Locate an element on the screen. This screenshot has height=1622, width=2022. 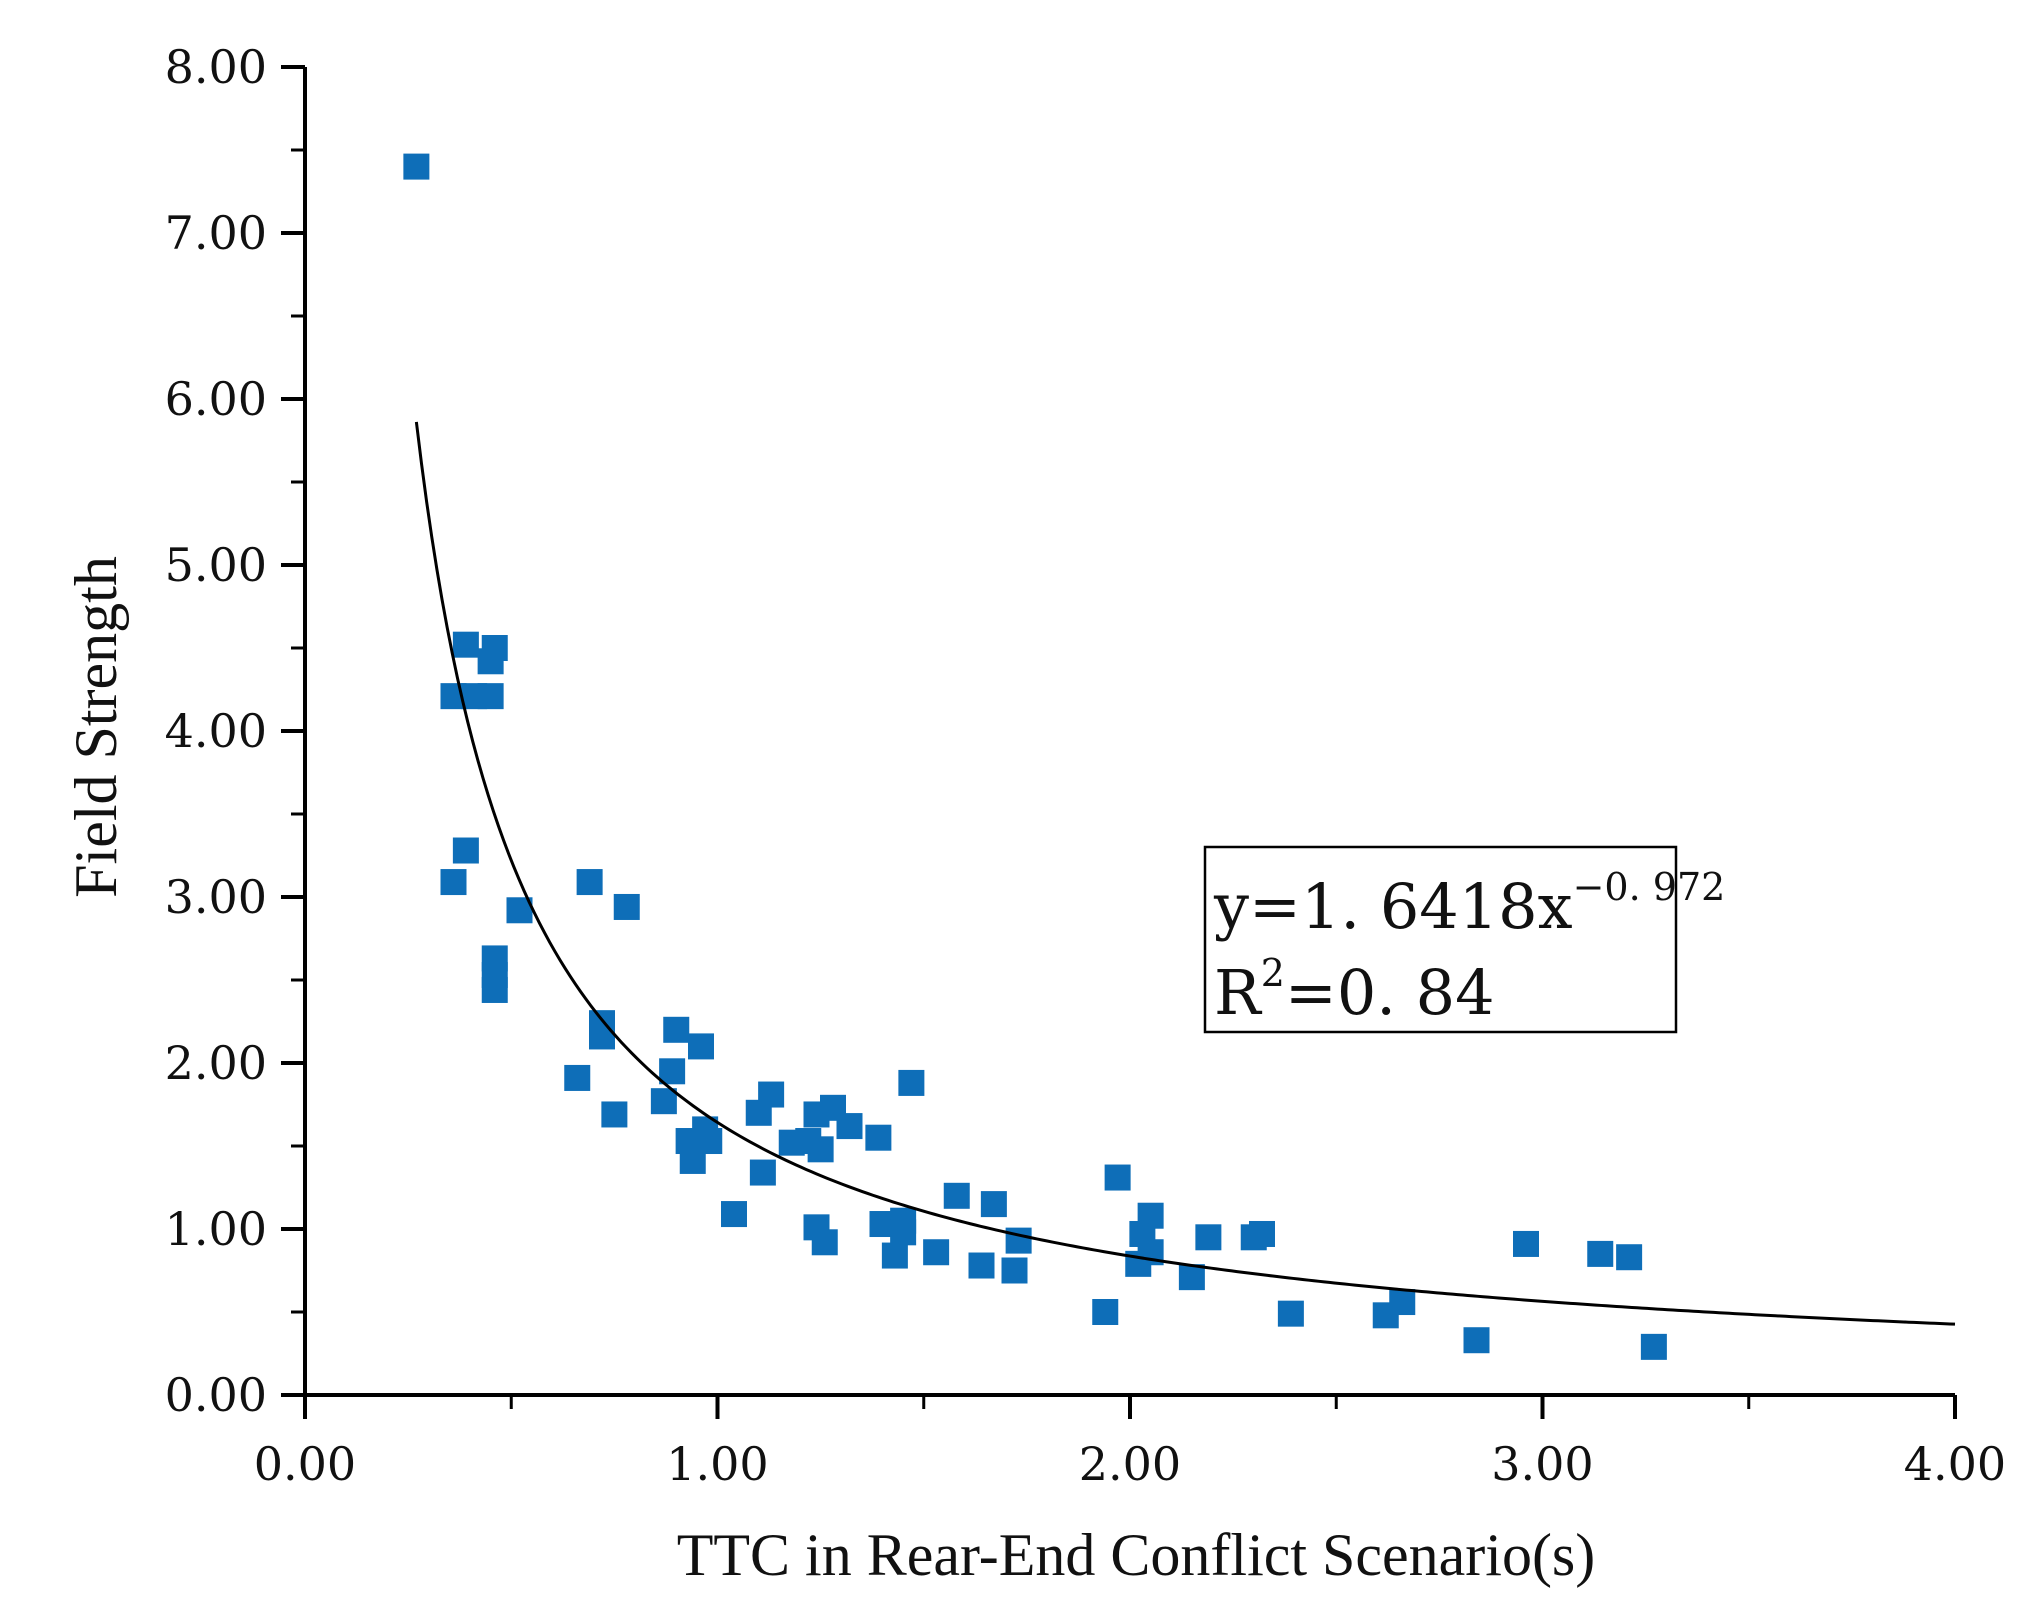
x-tick-label: 3.00 is located at coordinates (1542, 1464).